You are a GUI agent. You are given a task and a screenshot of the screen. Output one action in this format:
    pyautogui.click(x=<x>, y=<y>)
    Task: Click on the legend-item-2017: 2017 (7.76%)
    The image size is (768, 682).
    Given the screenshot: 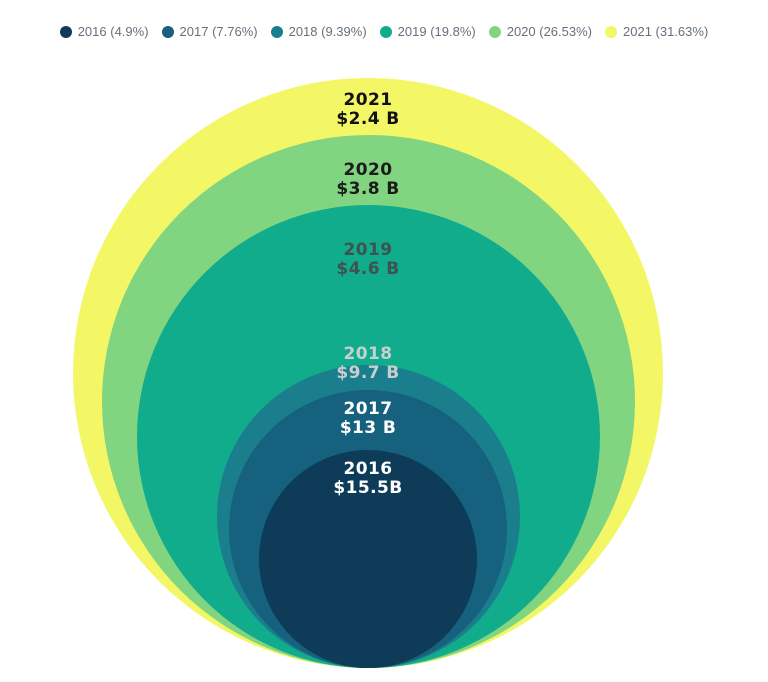 What is the action you would take?
    pyautogui.click(x=209, y=31)
    